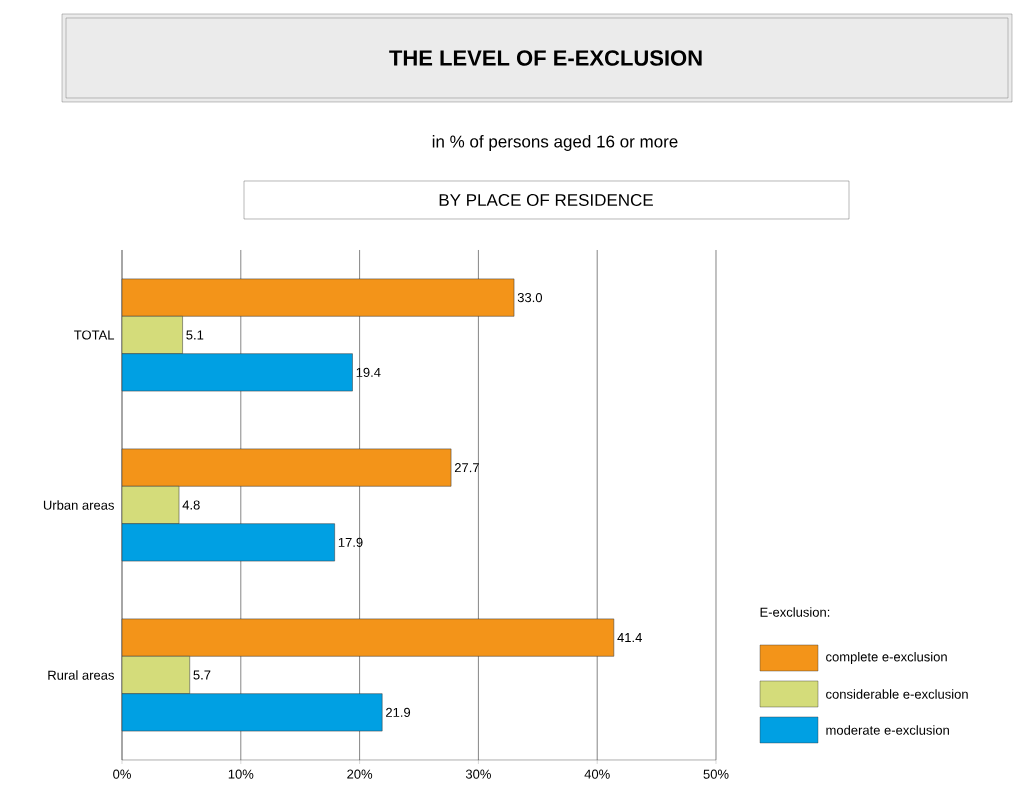 This screenshot has width=1015, height=794. Describe the element at coordinates (546, 200) in the screenshot. I see `text: BY PLACE OF RESIDENCE` at that location.